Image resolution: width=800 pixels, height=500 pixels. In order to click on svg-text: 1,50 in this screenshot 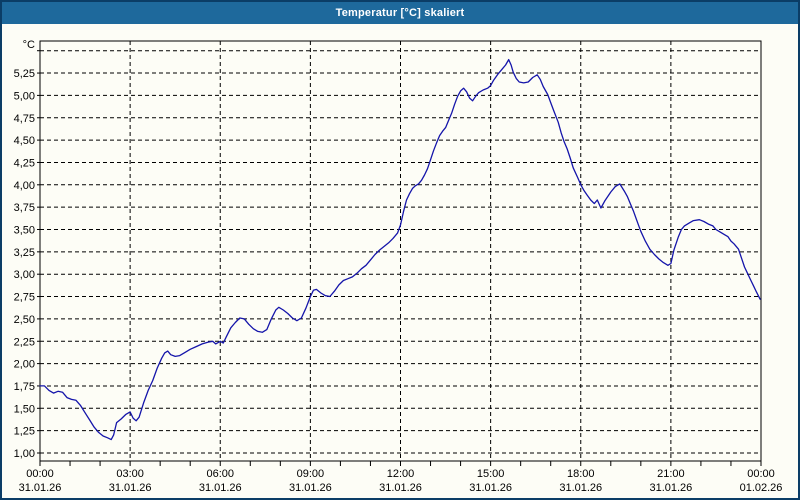, I will do `click(24, 409)`.